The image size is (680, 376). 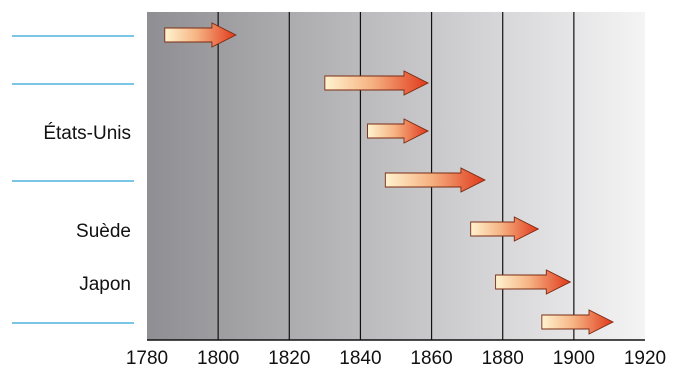 I want to click on x-tick-label-1840: 1840, so click(x=360, y=358).